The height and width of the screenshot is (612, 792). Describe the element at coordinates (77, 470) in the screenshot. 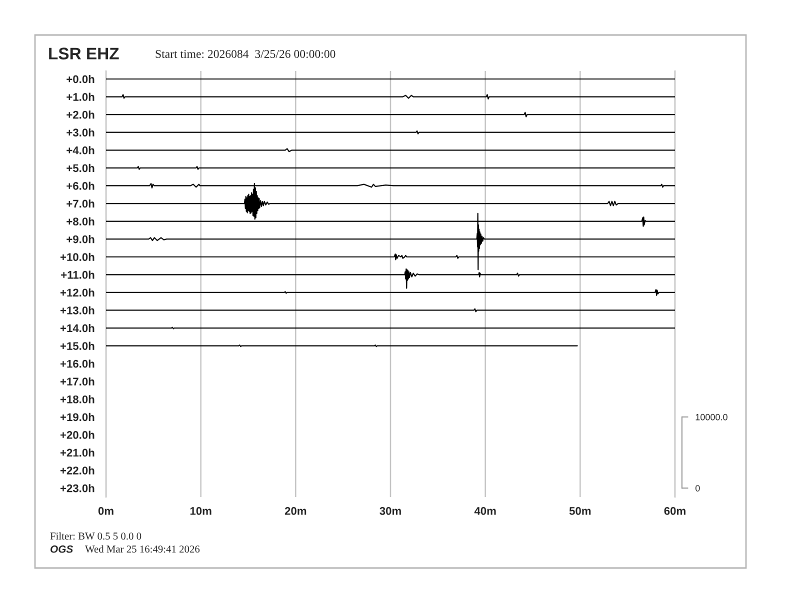

I see `y-tick-label: +22.0h` at that location.